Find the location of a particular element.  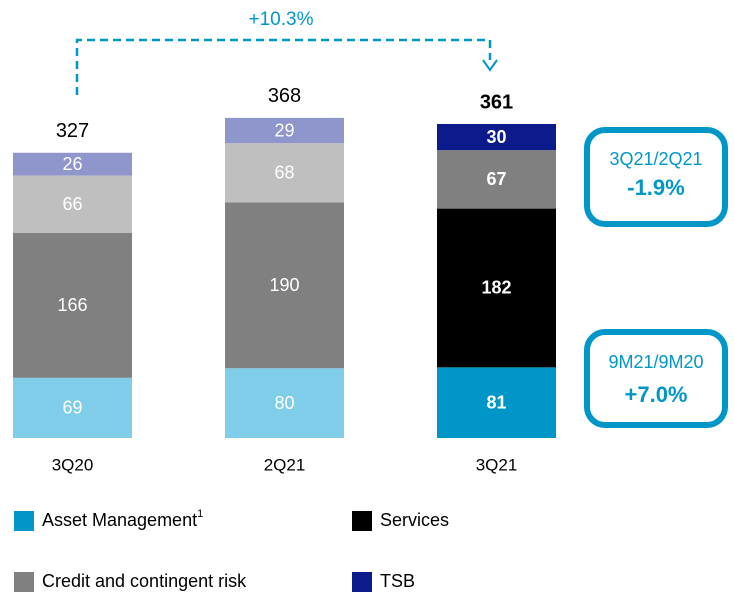

legend-label: Services is located at coordinates (414, 520).